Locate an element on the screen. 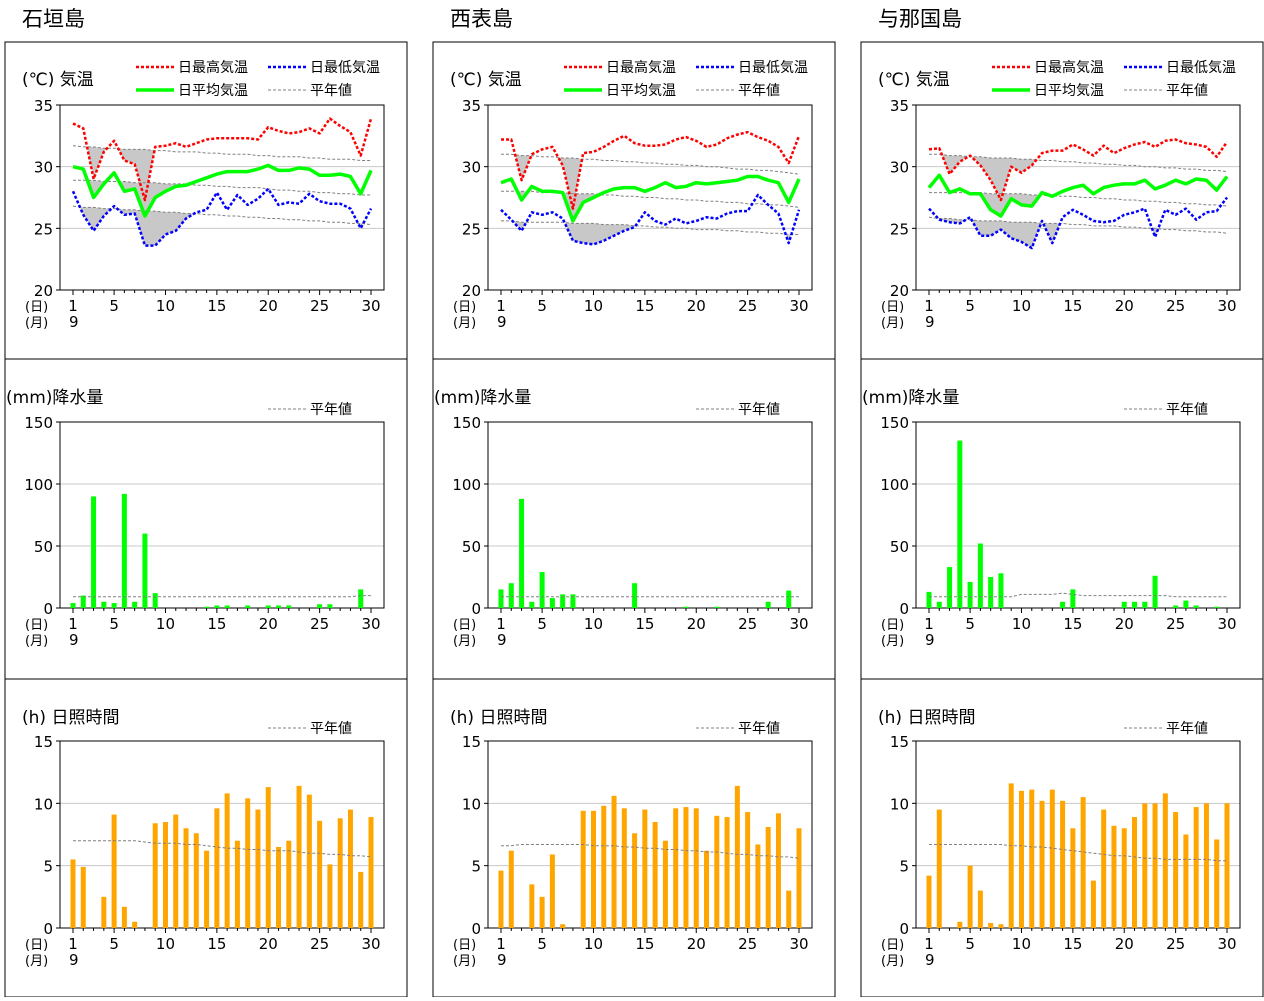  below-normal-avg-shade is located at coordinates (1004, 204).